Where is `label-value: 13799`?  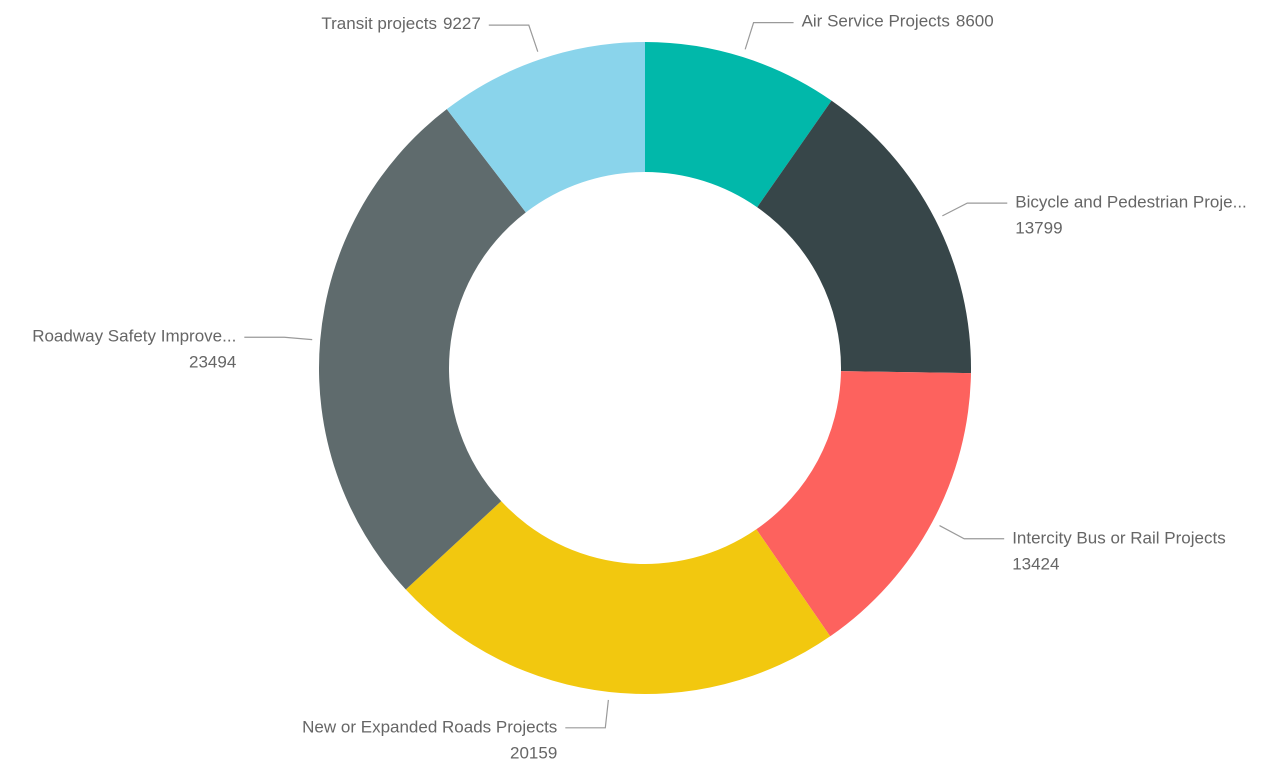
label-value: 13799 is located at coordinates (1038, 228).